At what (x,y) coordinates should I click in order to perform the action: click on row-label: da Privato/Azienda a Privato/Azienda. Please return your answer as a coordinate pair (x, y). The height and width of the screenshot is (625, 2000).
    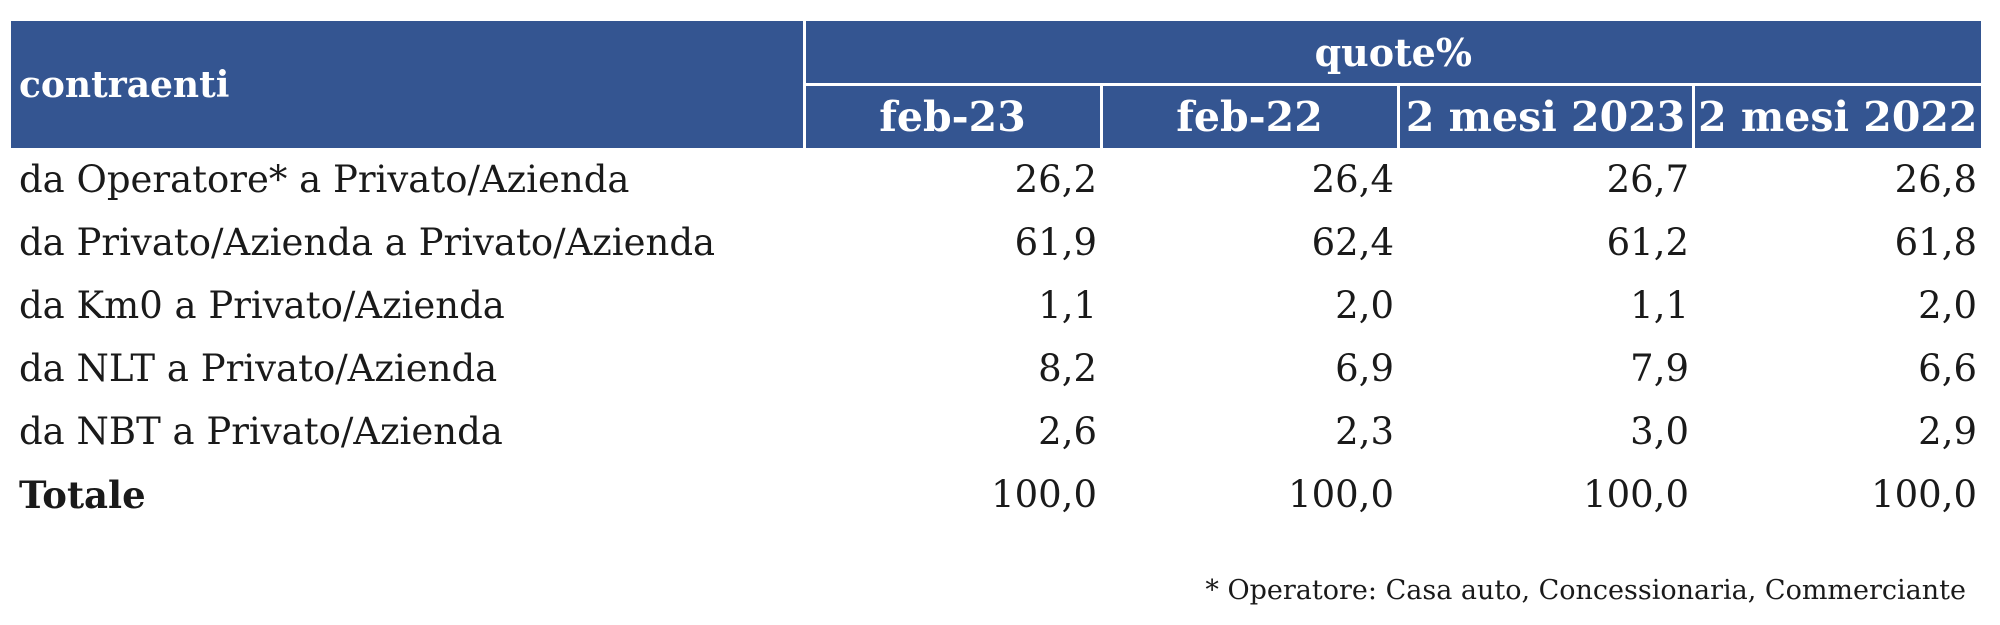
    Looking at the image, I should click on (367, 242).